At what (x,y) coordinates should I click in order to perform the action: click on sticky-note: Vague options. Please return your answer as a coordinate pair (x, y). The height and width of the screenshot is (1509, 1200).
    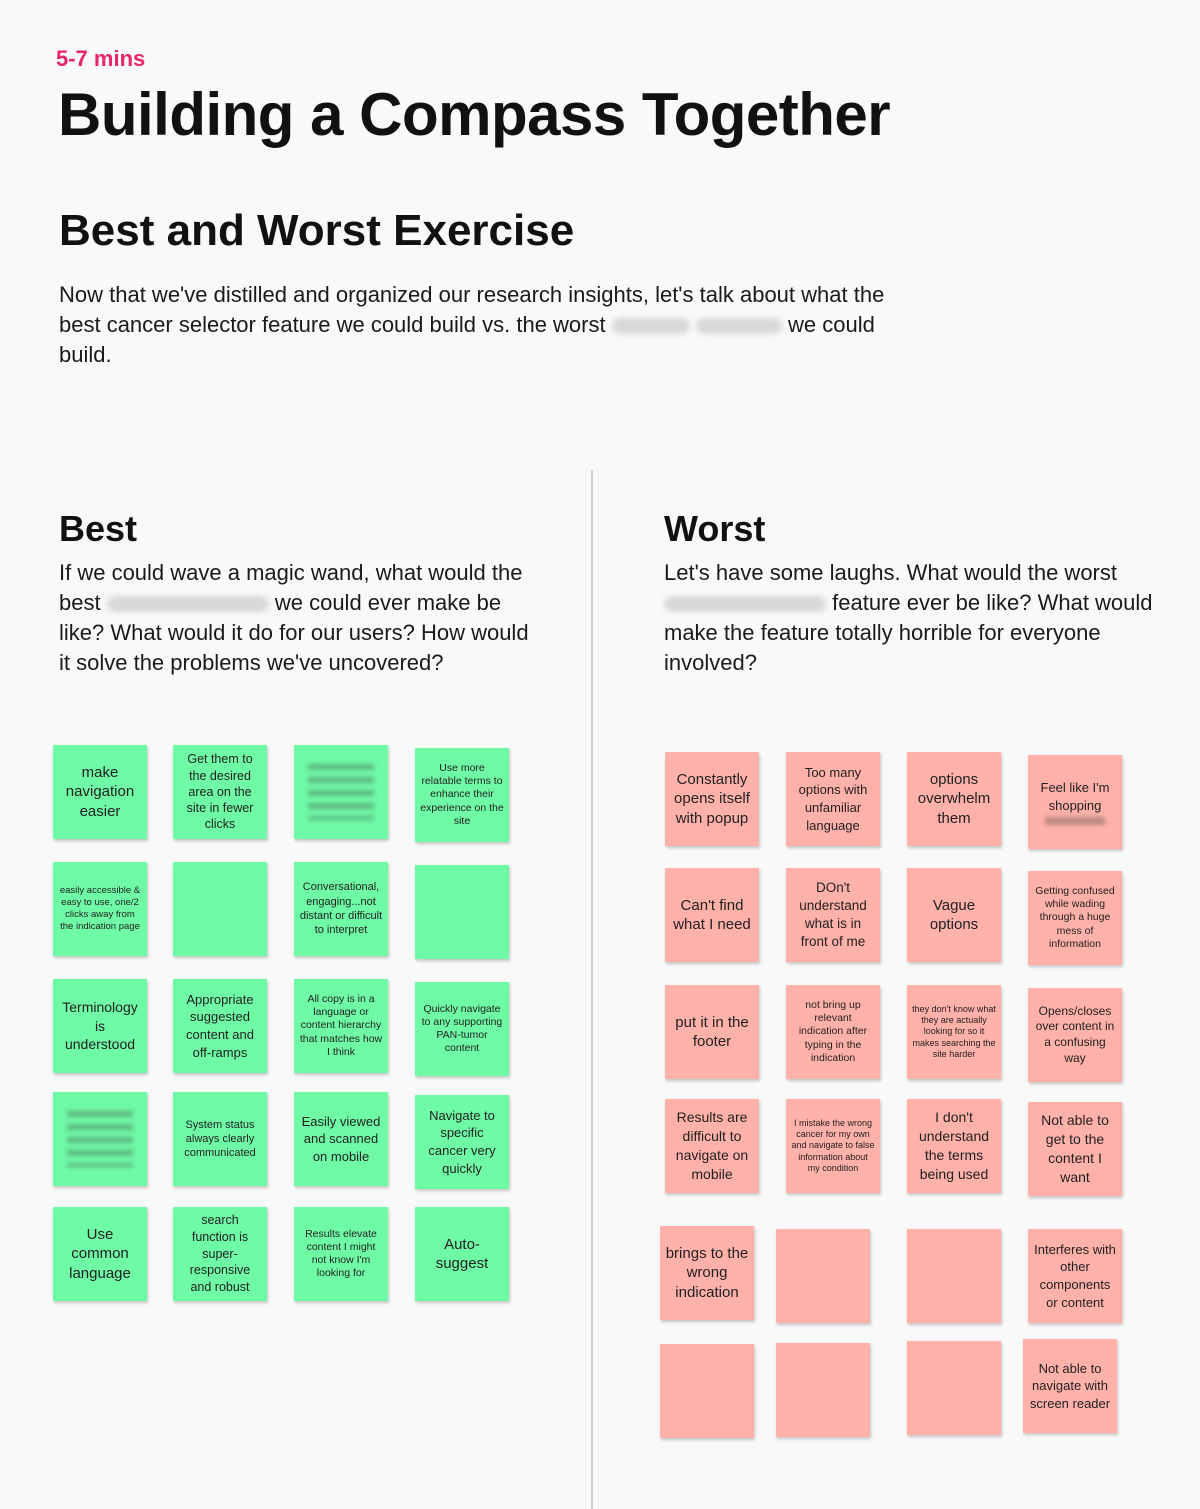
    Looking at the image, I should click on (954, 915).